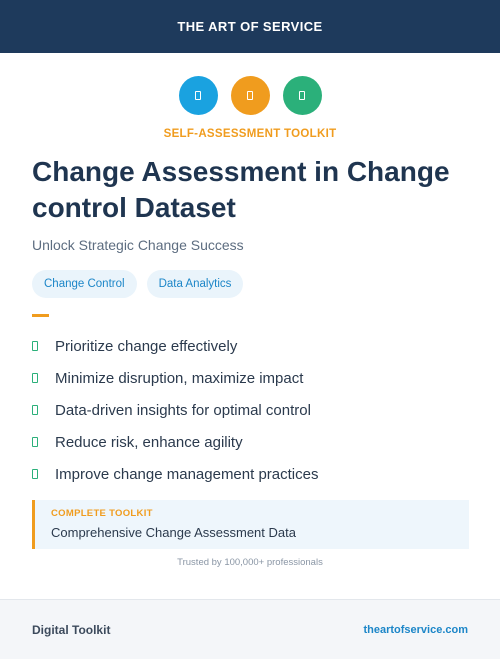  I want to click on brand-name: THE ART OF SERVICE, so click(250, 26).